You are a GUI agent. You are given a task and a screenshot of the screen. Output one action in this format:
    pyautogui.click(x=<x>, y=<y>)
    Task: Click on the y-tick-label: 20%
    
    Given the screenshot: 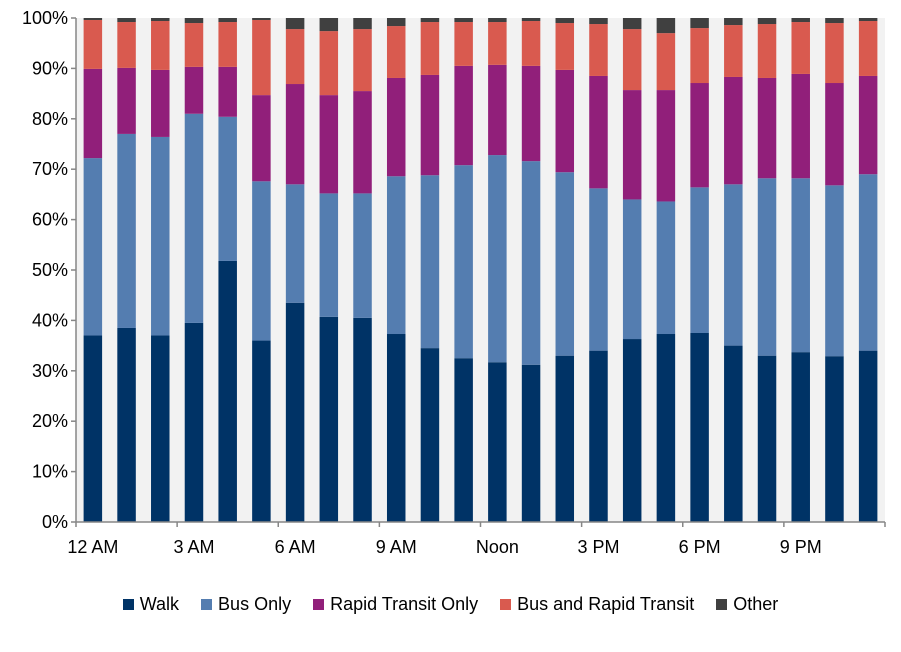 What is the action you would take?
    pyautogui.click(x=50, y=421)
    